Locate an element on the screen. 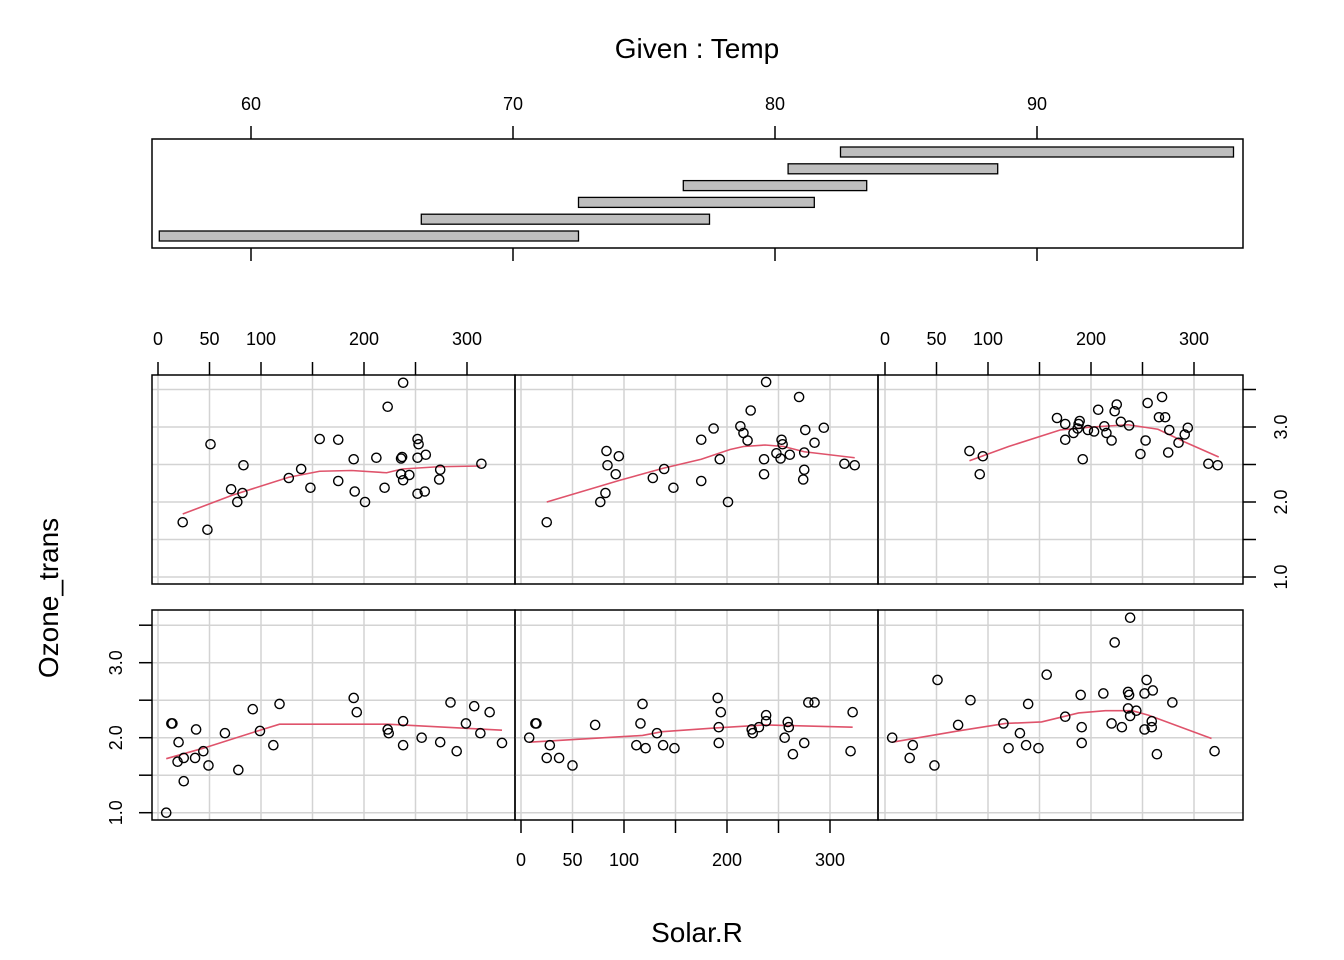 Image resolution: width=1344 pixels, height=960 pixels. panel-2: 0 50 100 200 300 is located at coordinates (696, 739).